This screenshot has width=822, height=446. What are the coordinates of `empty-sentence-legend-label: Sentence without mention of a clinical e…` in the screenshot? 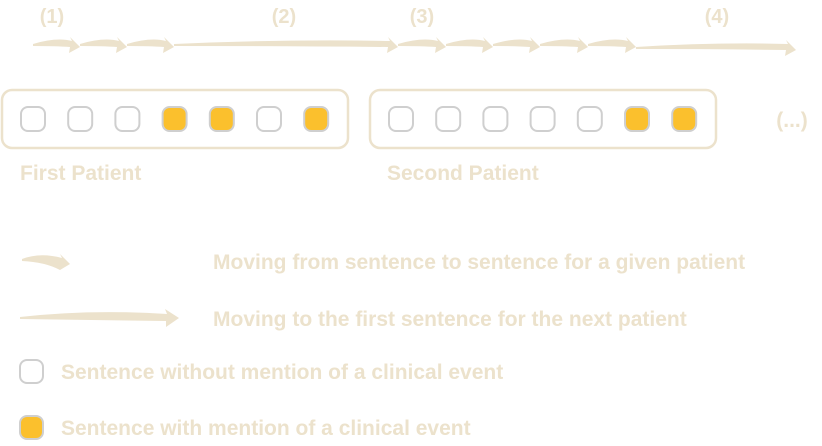 It's located at (282, 372).